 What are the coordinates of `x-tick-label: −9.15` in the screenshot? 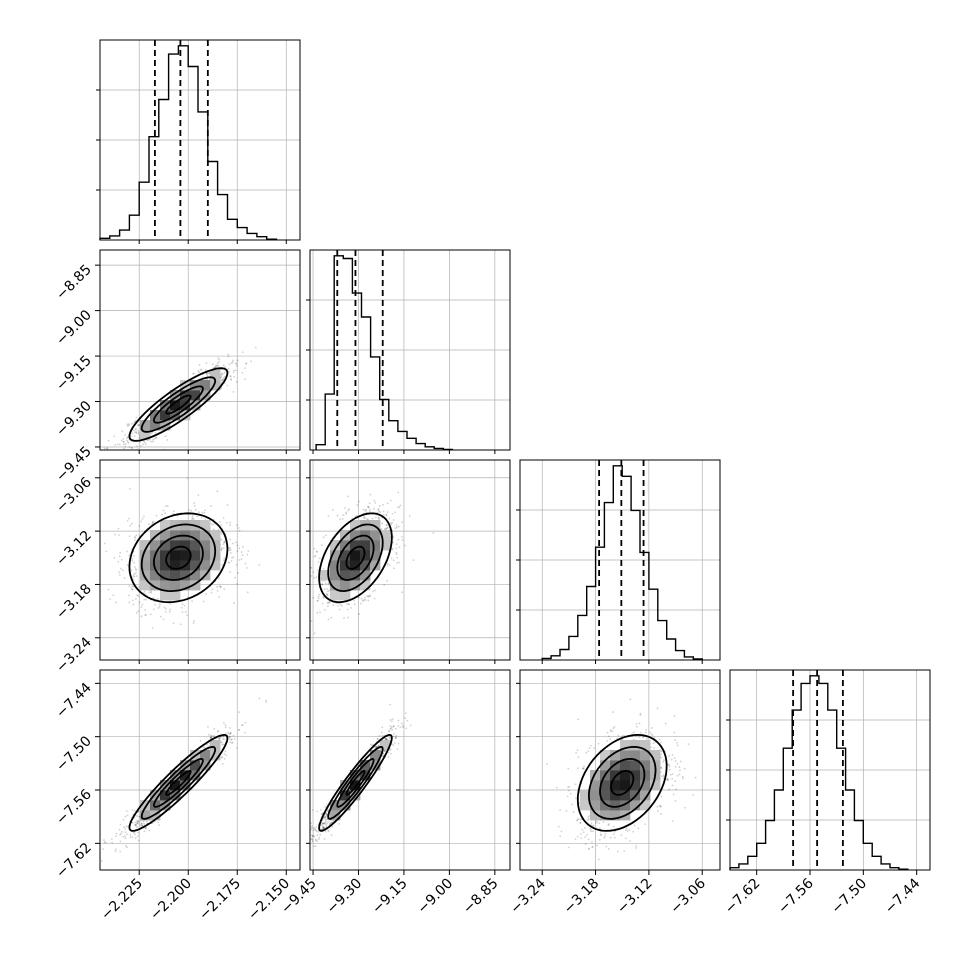 It's located at (390, 897).